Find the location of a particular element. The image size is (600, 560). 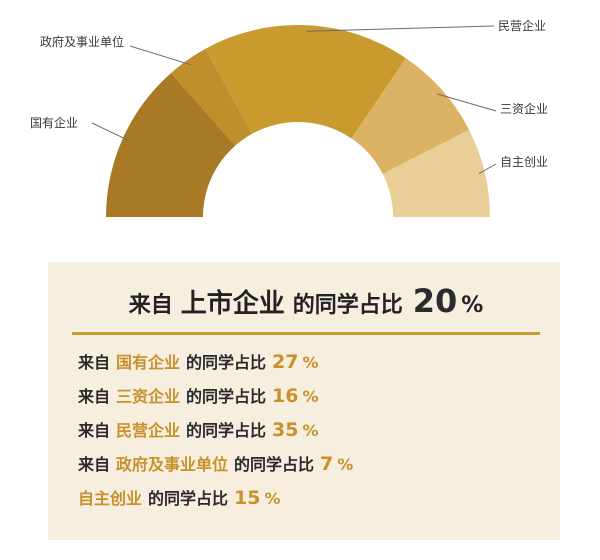

stat-row: 来自 国有企业 的同学占比 27 % is located at coordinates (306, 366).